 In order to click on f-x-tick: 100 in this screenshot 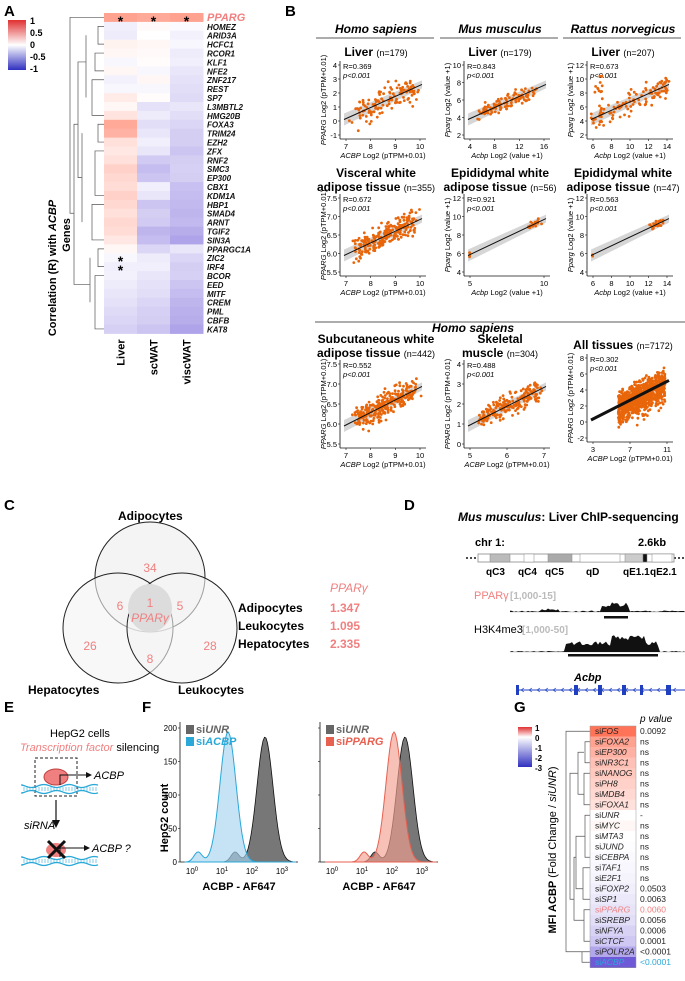, I will do `click(192, 871)`.